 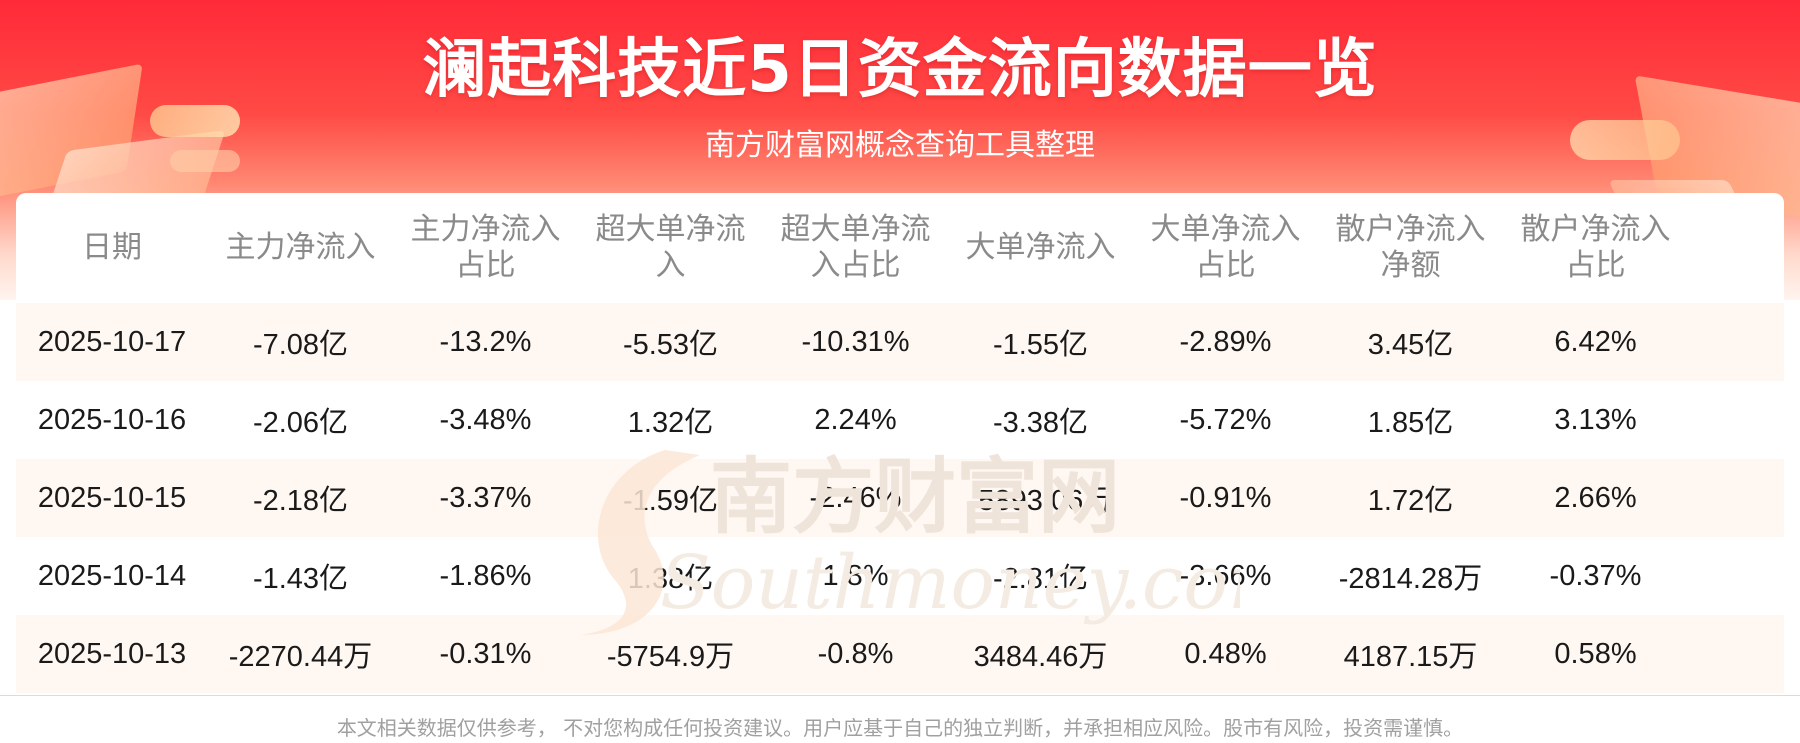 I want to click on table-cell: -5.53亿, so click(x=670, y=345).